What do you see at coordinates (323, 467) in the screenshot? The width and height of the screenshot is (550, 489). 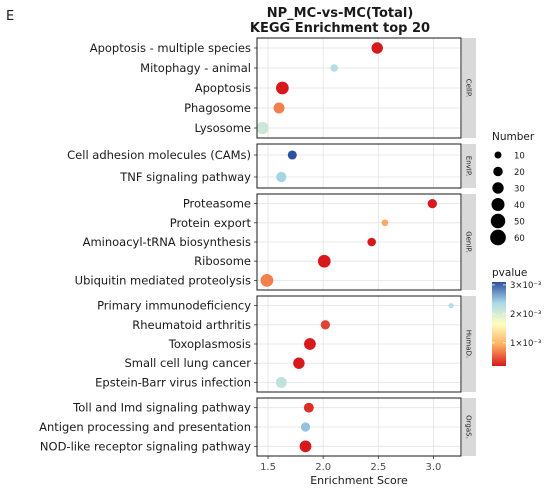 I see `x-tick-label: 2.0` at bounding box center [323, 467].